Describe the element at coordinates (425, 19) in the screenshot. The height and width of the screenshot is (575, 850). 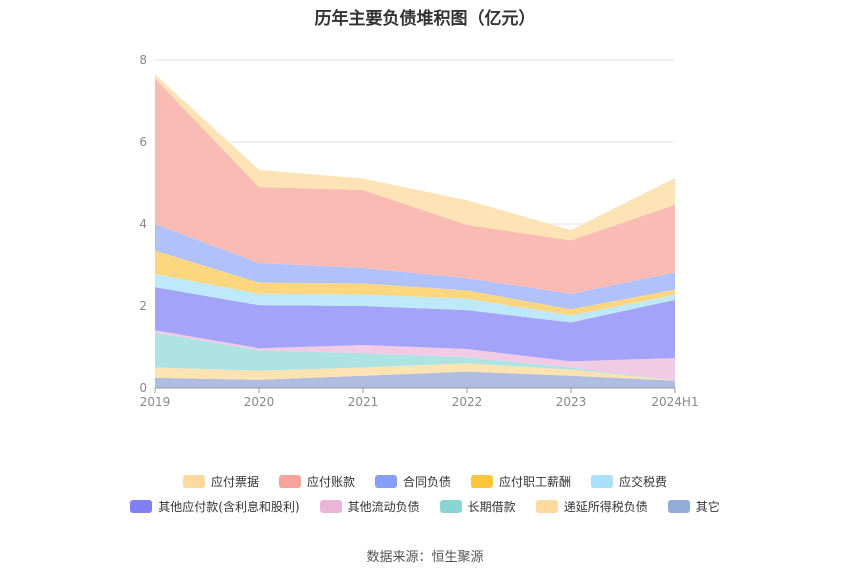
I see `chart-title: 历年主要负债堆积图（亿元）` at that location.